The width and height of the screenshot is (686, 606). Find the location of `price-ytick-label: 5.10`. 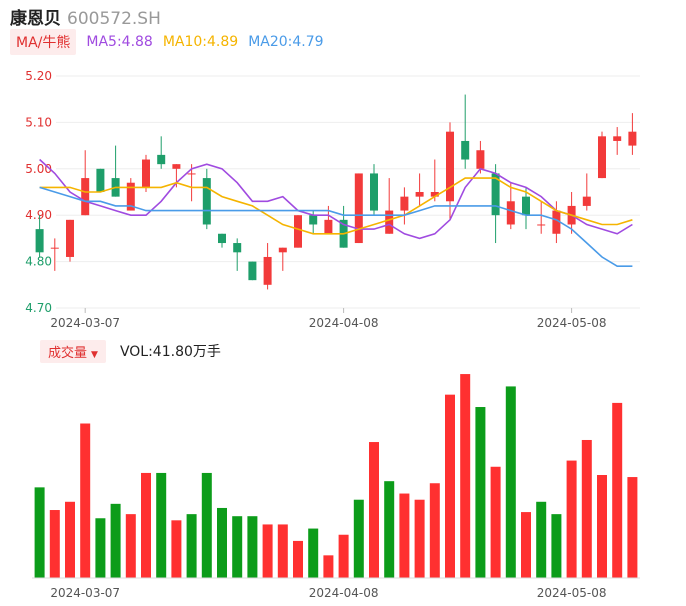

price-ytick-label: 5.10 is located at coordinates (38, 122).